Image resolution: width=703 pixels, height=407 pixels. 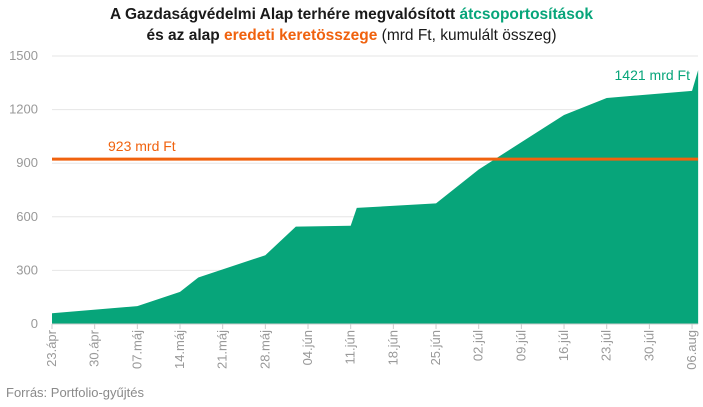 I want to click on x-tick-label: 30.ápr, so click(x=94, y=348).